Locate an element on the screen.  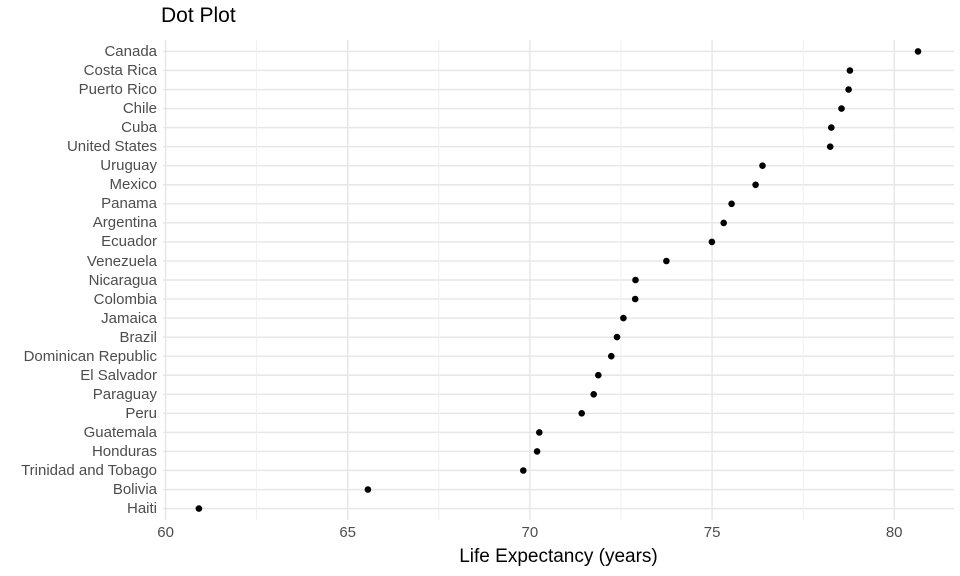
y-axis-label: Canada is located at coordinates (130, 51).